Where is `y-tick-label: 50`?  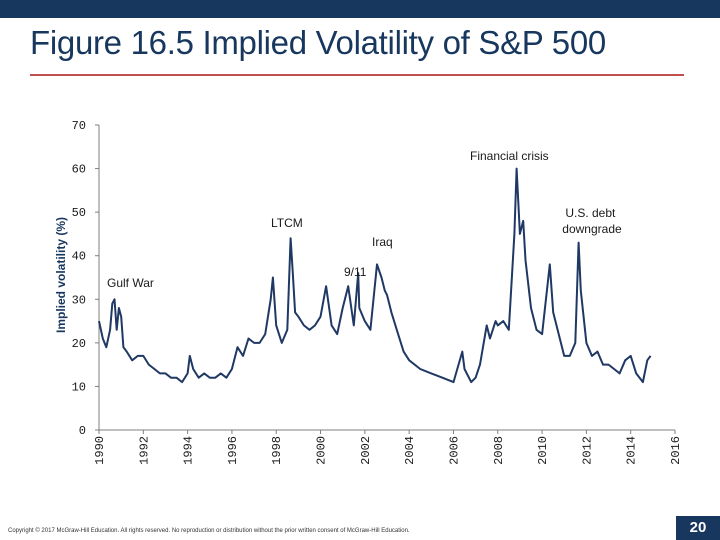
y-tick-label: 50 is located at coordinates (79, 213).